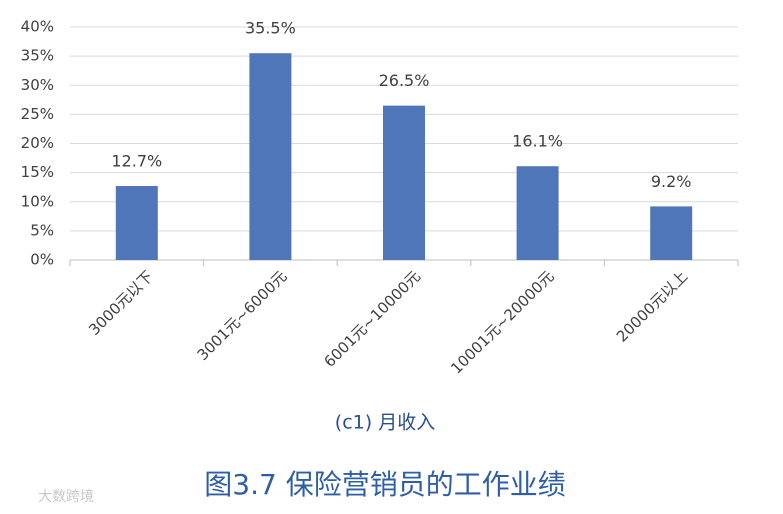 The width and height of the screenshot is (783, 514). Describe the element at coordinates (42, 230) in the screenshot. I see `y-tick-label: 5%` at that location.